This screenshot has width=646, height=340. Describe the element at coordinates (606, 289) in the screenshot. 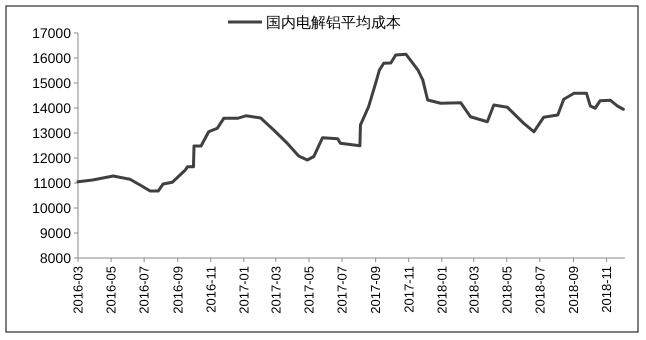

I see `x-tick-label: 2018-11` at that location.